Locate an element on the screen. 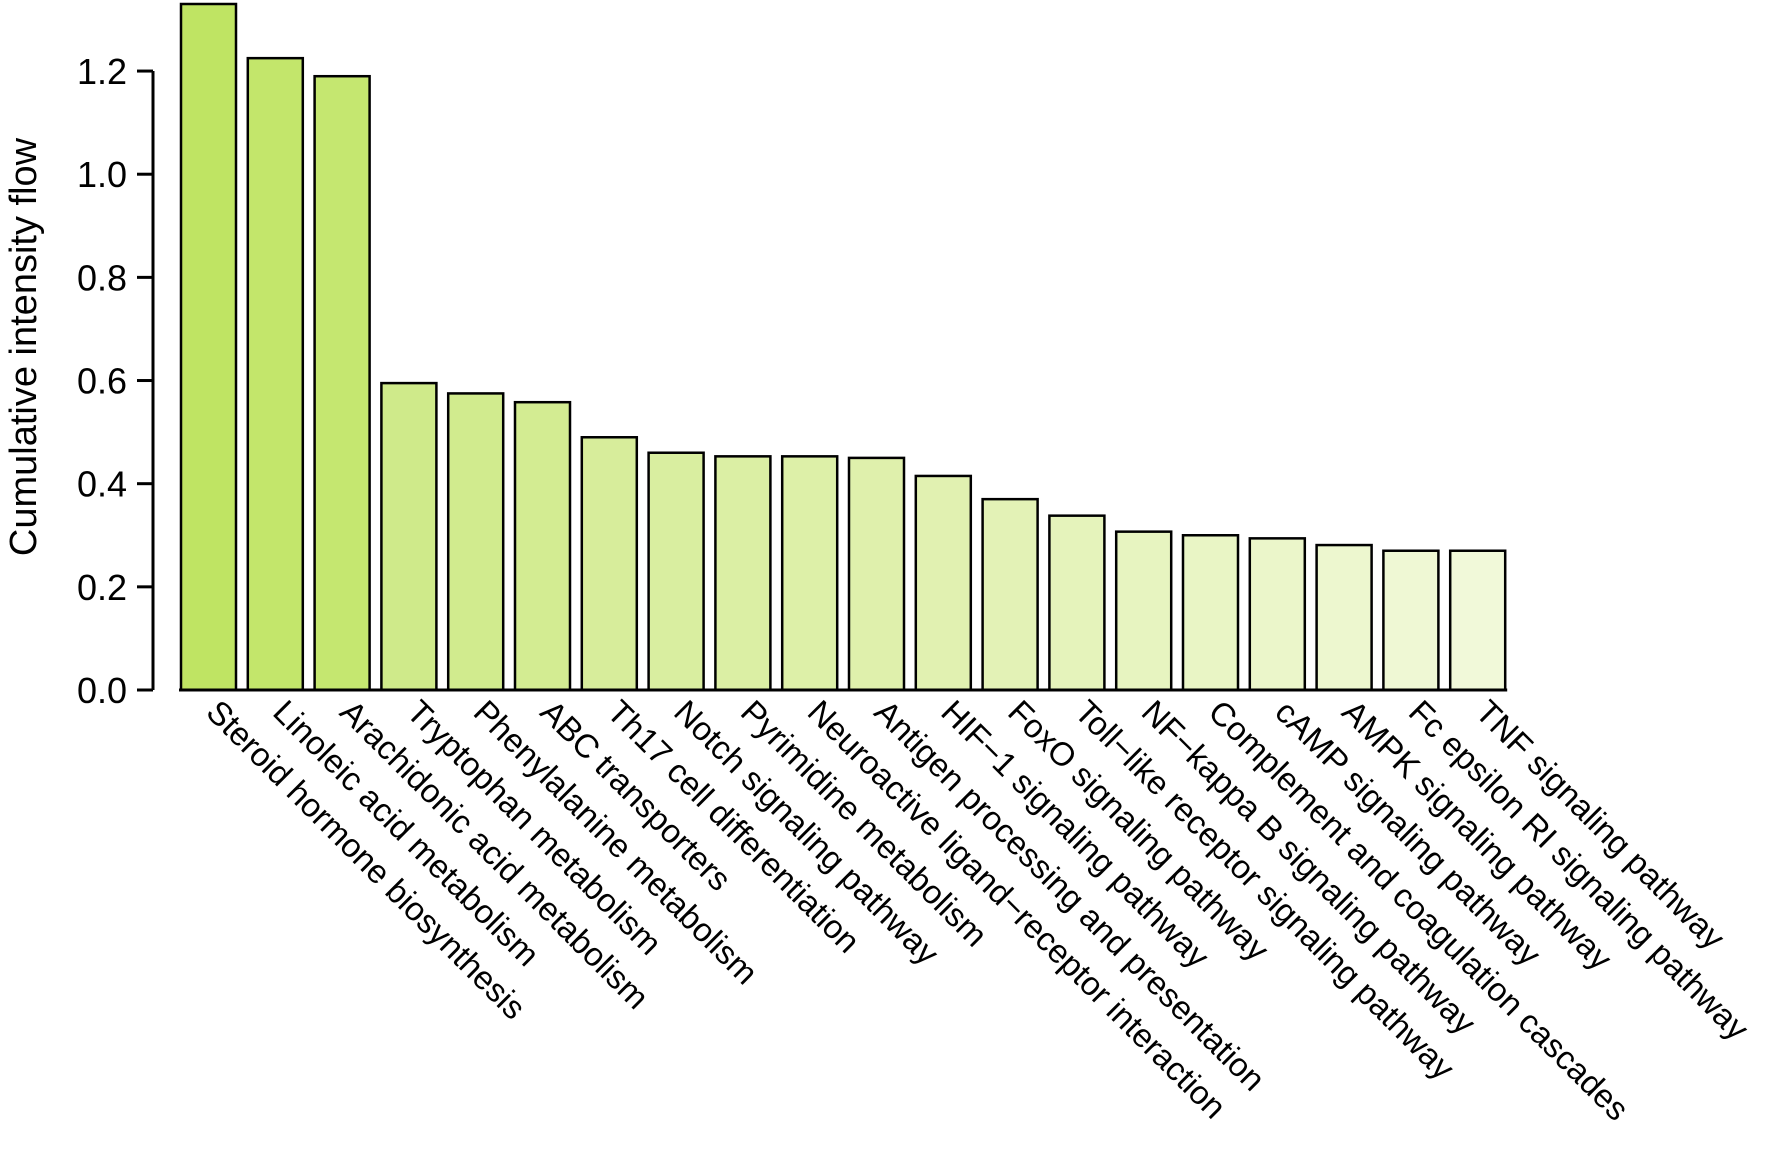 This screenshot has width=1772, height=1162. y-tick-label: 0.2 is located at coordinates (102, 587).